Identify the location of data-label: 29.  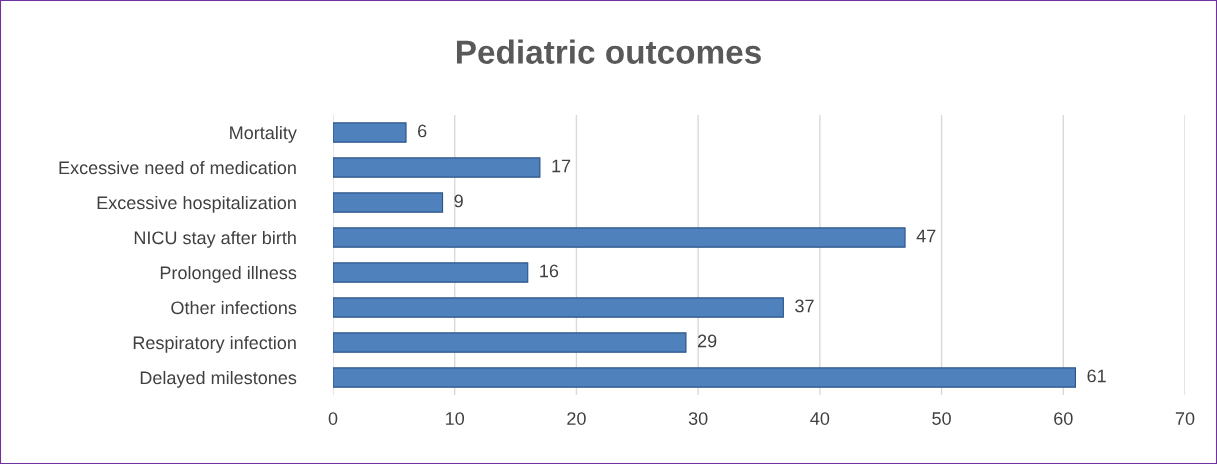
(707, 341).